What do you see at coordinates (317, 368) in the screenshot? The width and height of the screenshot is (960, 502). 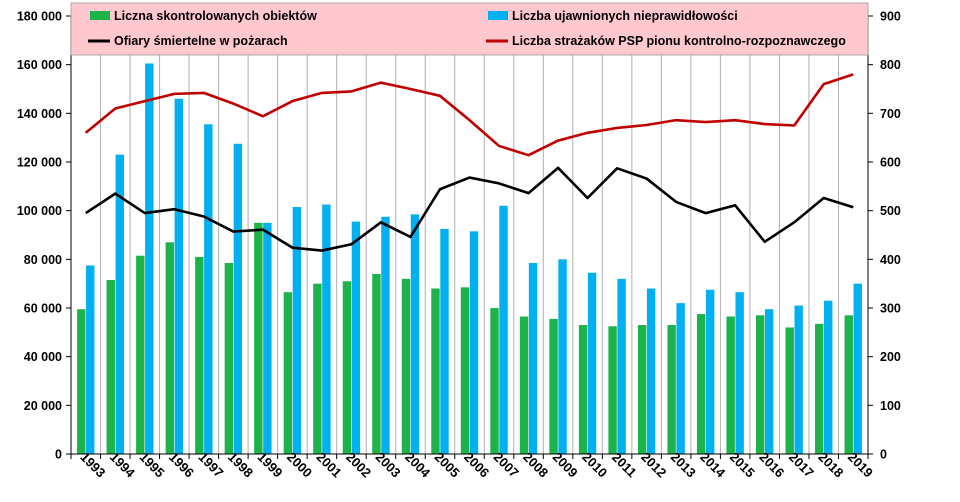 I see `bar-skontrolowane-2001` at bounding box center [317, 368].